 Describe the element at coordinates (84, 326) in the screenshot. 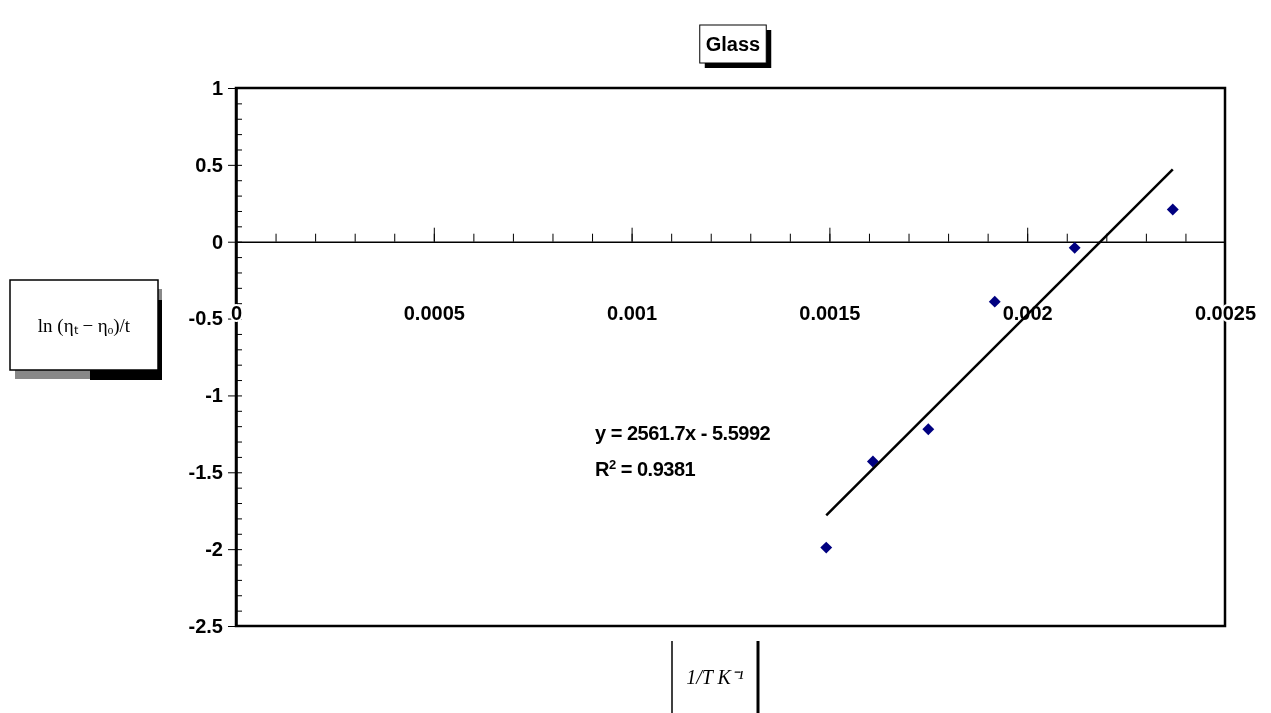

I see `y-axis-title: ln (ηₜ − ηₒ)/t` at that location.